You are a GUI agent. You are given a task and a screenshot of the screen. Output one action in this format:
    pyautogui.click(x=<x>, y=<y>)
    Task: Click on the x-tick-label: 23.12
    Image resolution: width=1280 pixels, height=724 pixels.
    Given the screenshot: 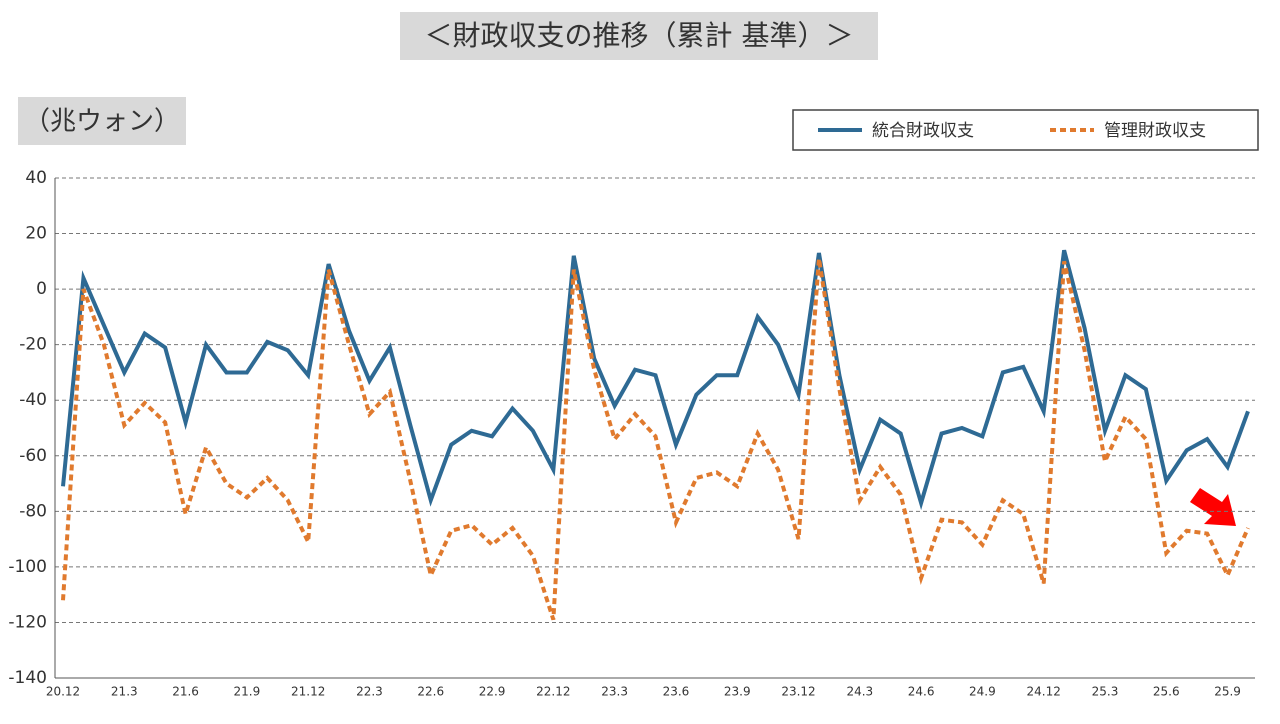 What is the action you would take?
    pyautogui.click(x=798, y=692)
    